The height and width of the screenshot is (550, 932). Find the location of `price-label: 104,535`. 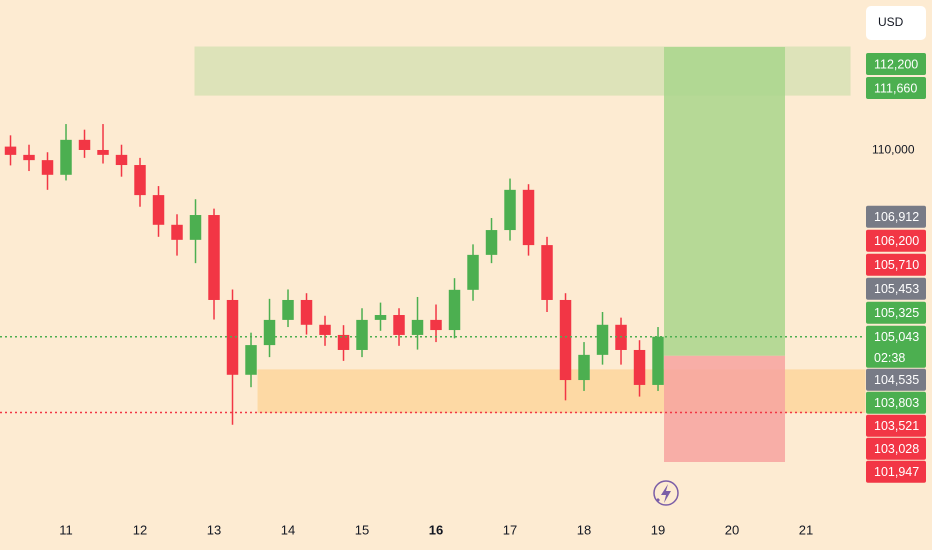

price-label: 104,535 is located at coordinates (896, 380).